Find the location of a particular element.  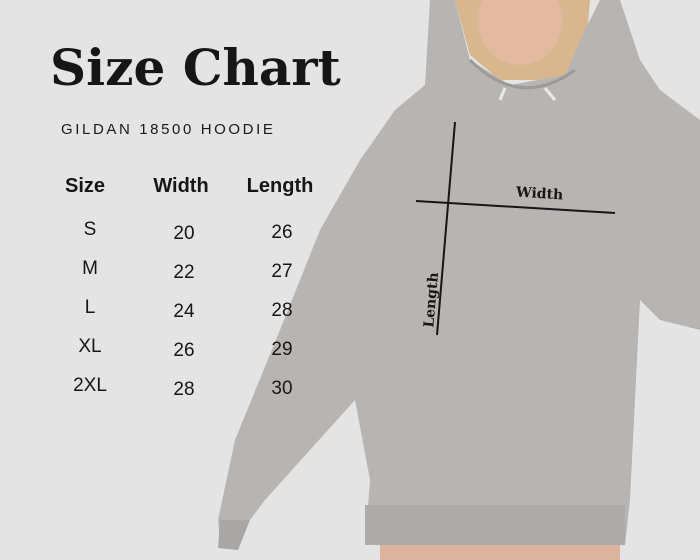

length-cell: 27 is located at coordinates (282, 271).